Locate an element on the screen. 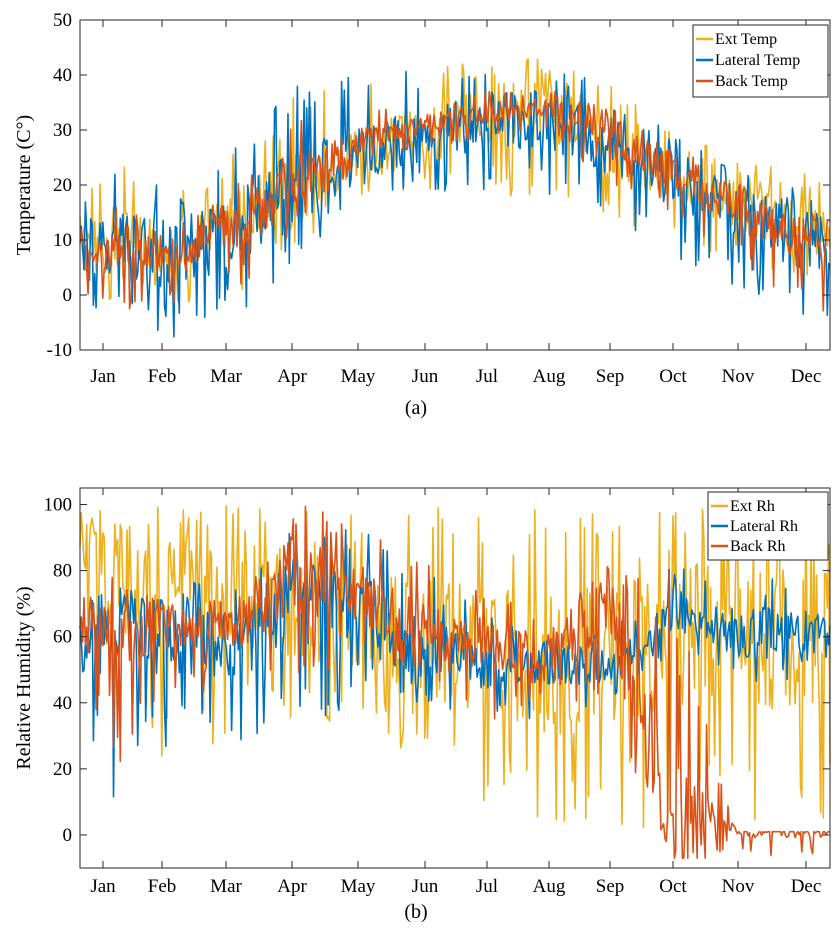 The width and height of the screenshot is (832, 938). legend-label: Ext Rh is located at coordinates (752, 506).